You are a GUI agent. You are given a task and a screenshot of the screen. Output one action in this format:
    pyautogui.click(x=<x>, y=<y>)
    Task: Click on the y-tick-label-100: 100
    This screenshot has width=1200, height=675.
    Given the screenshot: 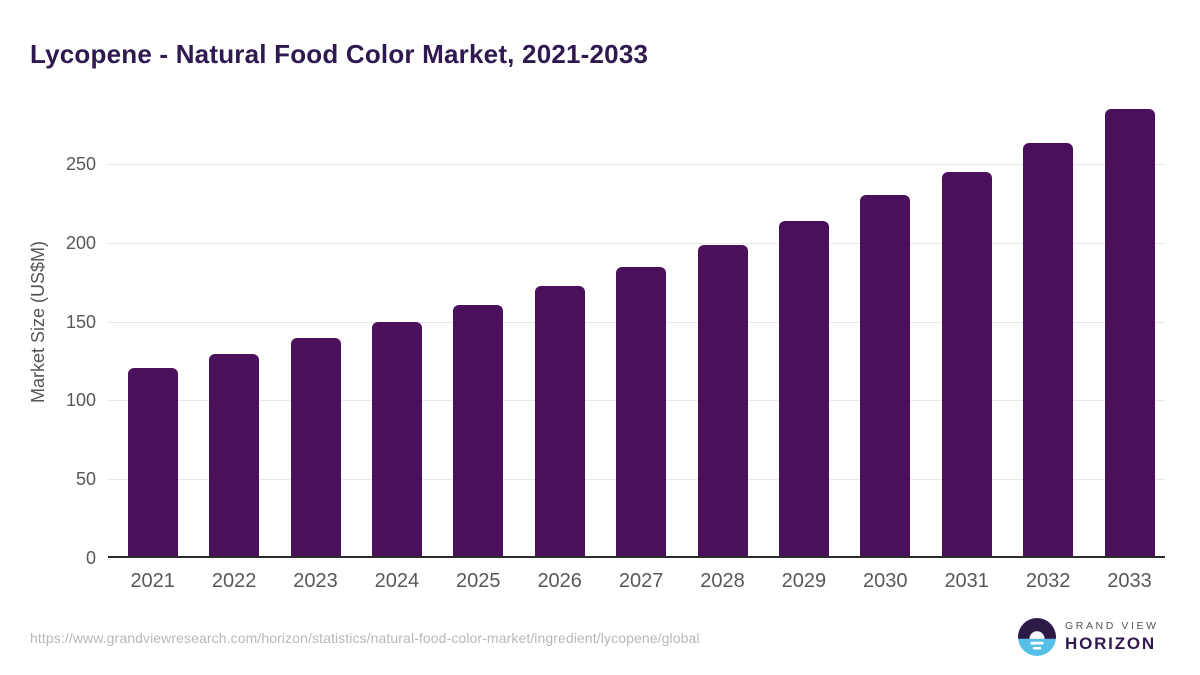 What is the action you would take?
    pyautogui.click(x=80, y=400)
    